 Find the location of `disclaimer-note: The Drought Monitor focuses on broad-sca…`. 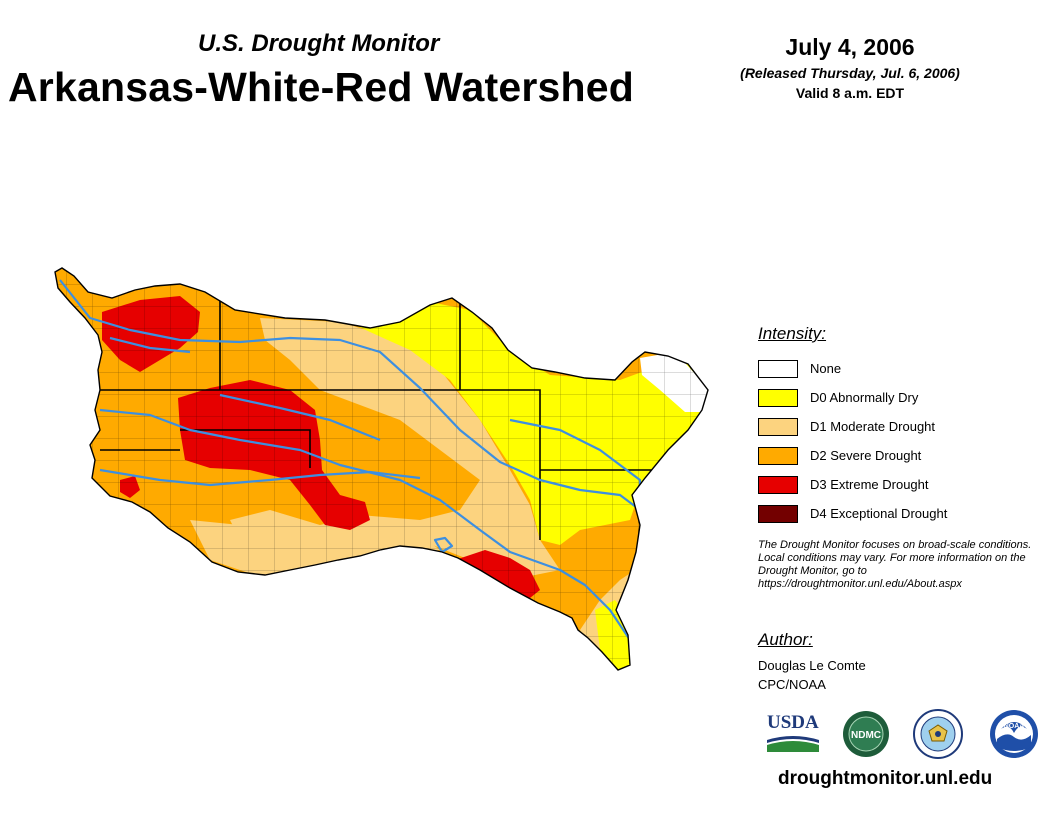

disclaimer-note: The Drought Monitor focuses on broad-sca… is located at coordinates (895, 564).